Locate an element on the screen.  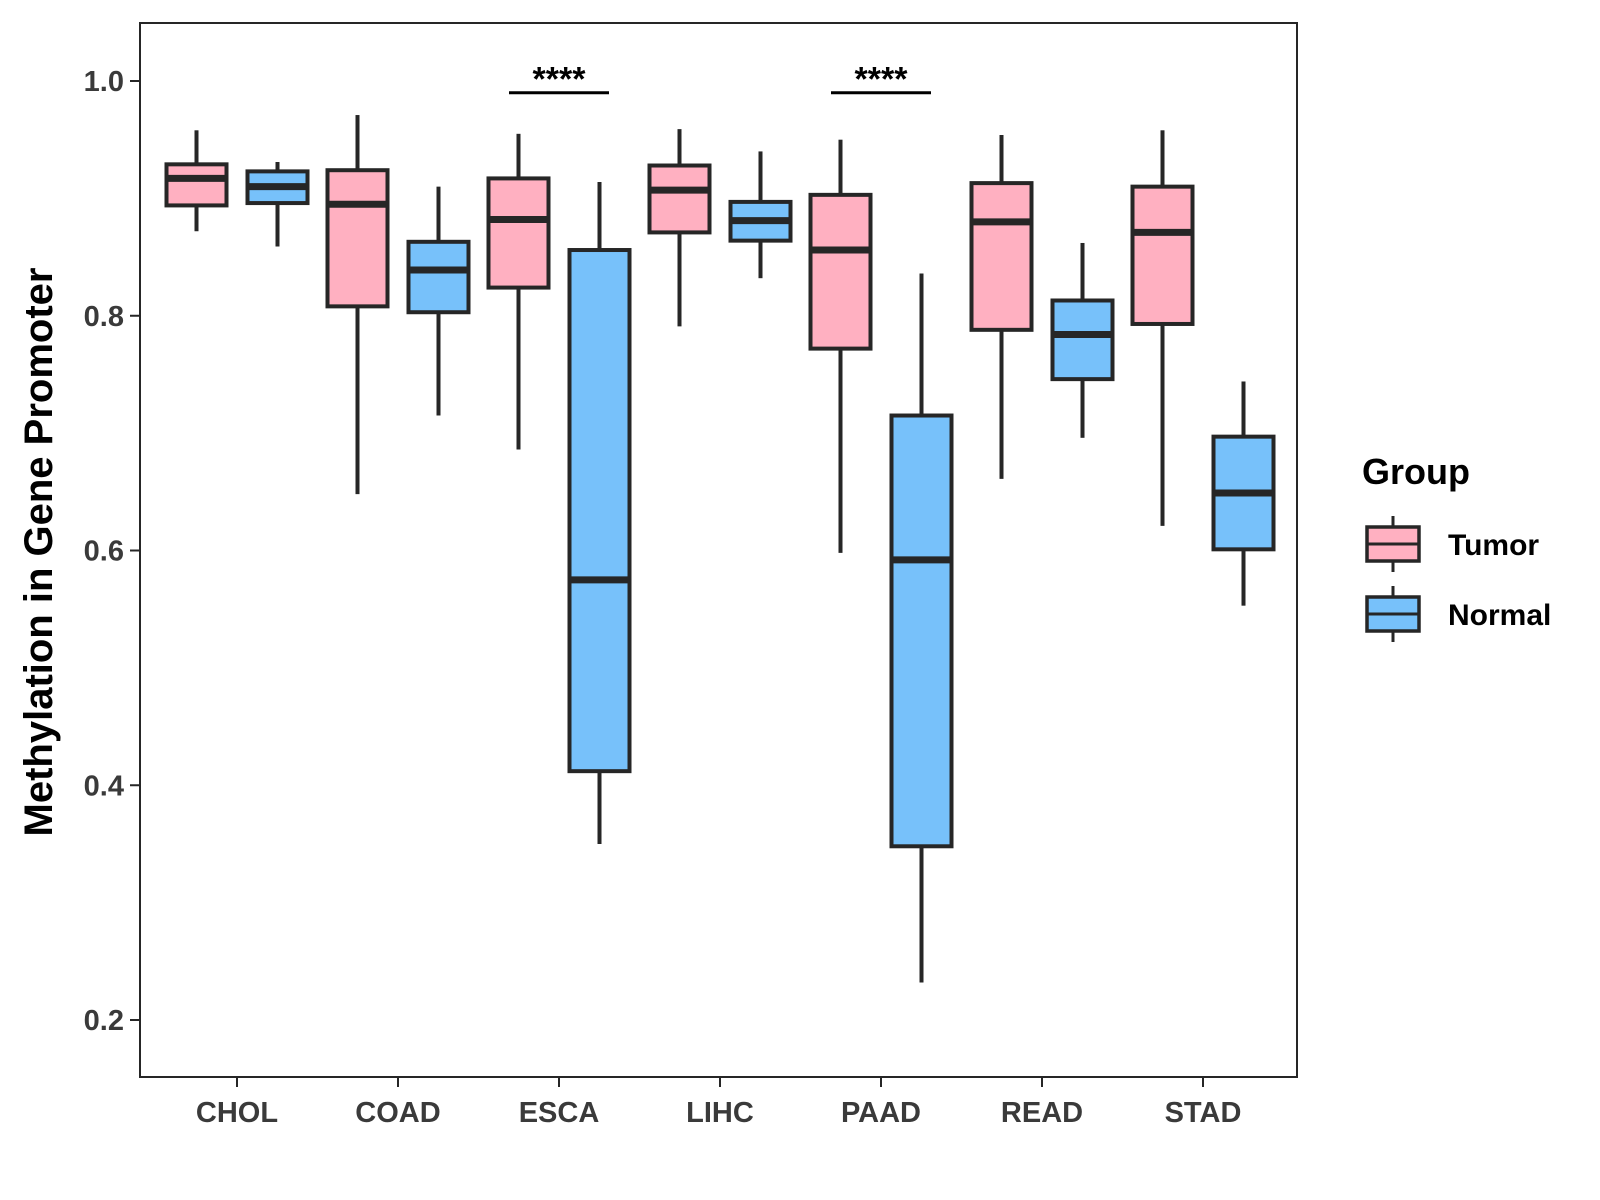
x-tick-label-lihc: LIHC is located at coordinates (720, 1113).